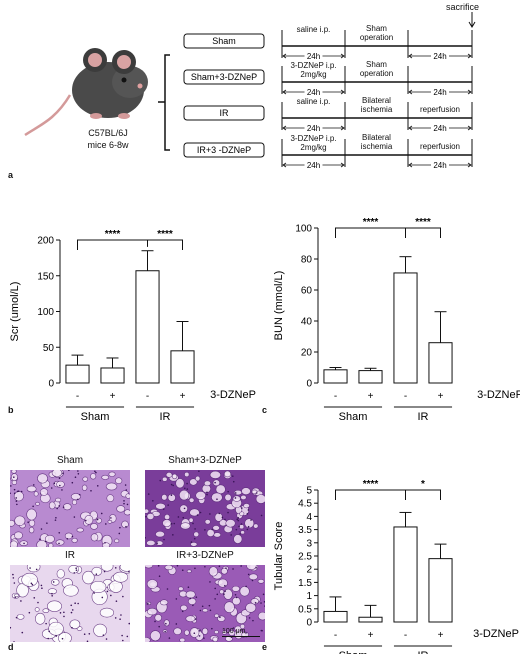 The image size is (520, 654). Describe the element at coordinates (335, 635) in the screenshot. I see `x-tick-label-e-0: -` at that location.